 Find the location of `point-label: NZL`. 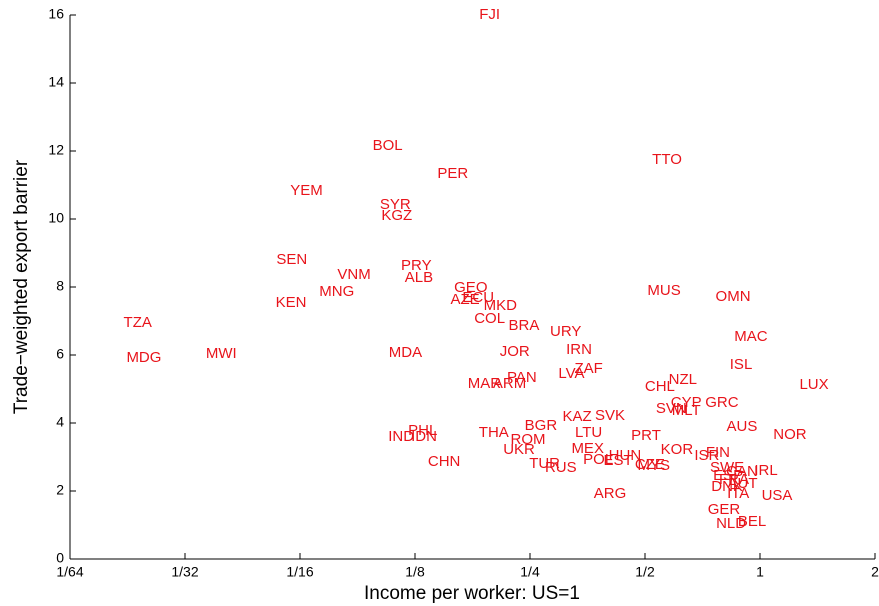

point-label: NZL is located at coordinates (683, 379).